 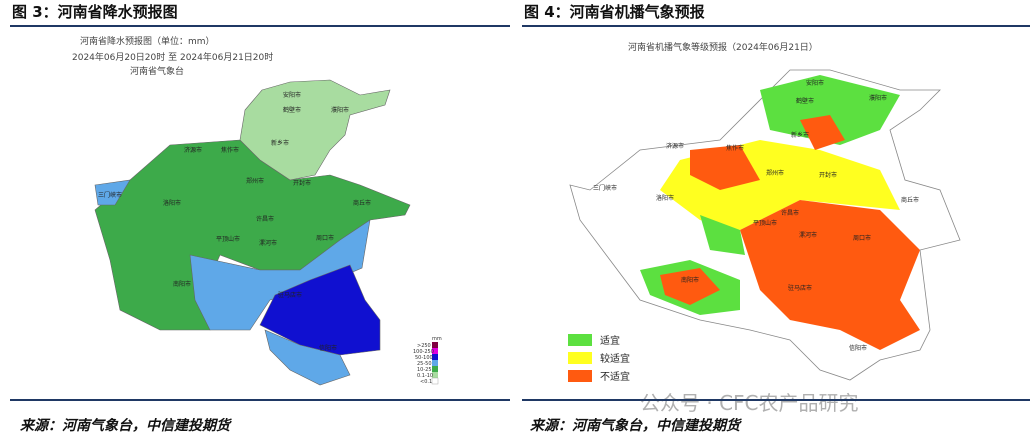 What do you see at coordinates (615, 358) in the screenshot?
I see `legend-label: 较适宜` at bounding box center [615, 358].